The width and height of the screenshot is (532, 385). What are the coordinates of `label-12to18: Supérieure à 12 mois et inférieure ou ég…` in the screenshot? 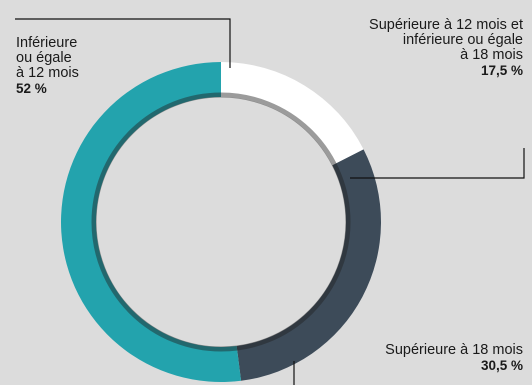 It's located at (446, 48).